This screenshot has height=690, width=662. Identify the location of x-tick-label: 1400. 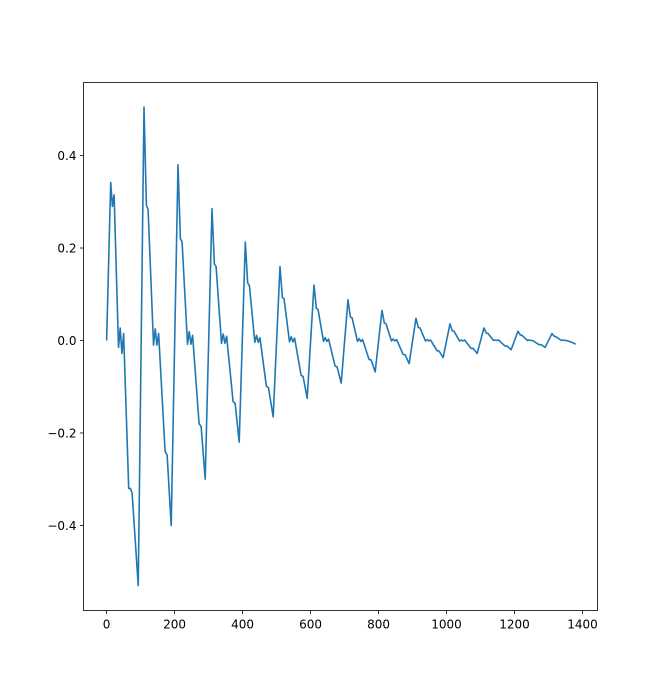
(582, 625).